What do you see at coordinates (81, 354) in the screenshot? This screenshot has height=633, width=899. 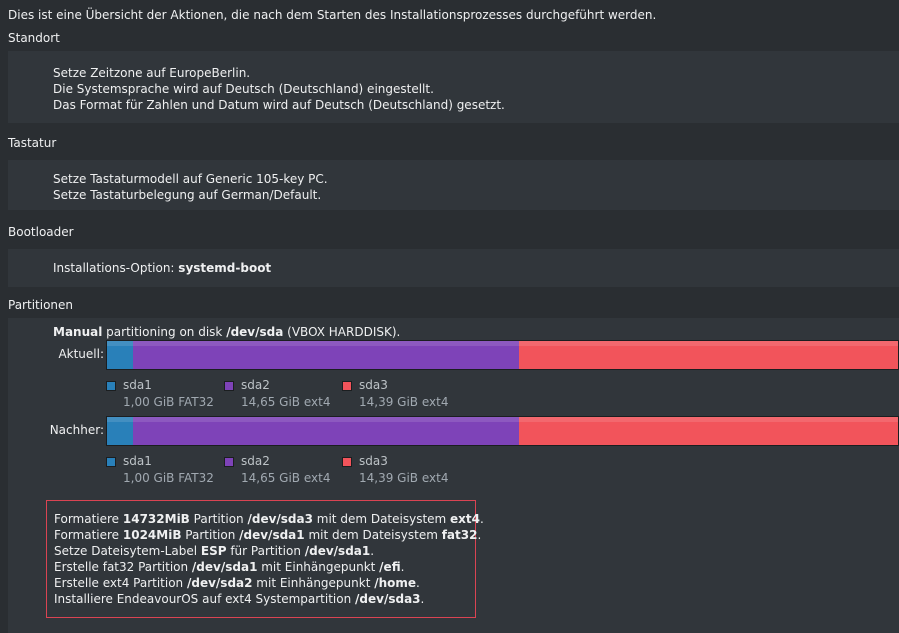 I see `current-label: Aktuell:` at bounding box center [81, 354].